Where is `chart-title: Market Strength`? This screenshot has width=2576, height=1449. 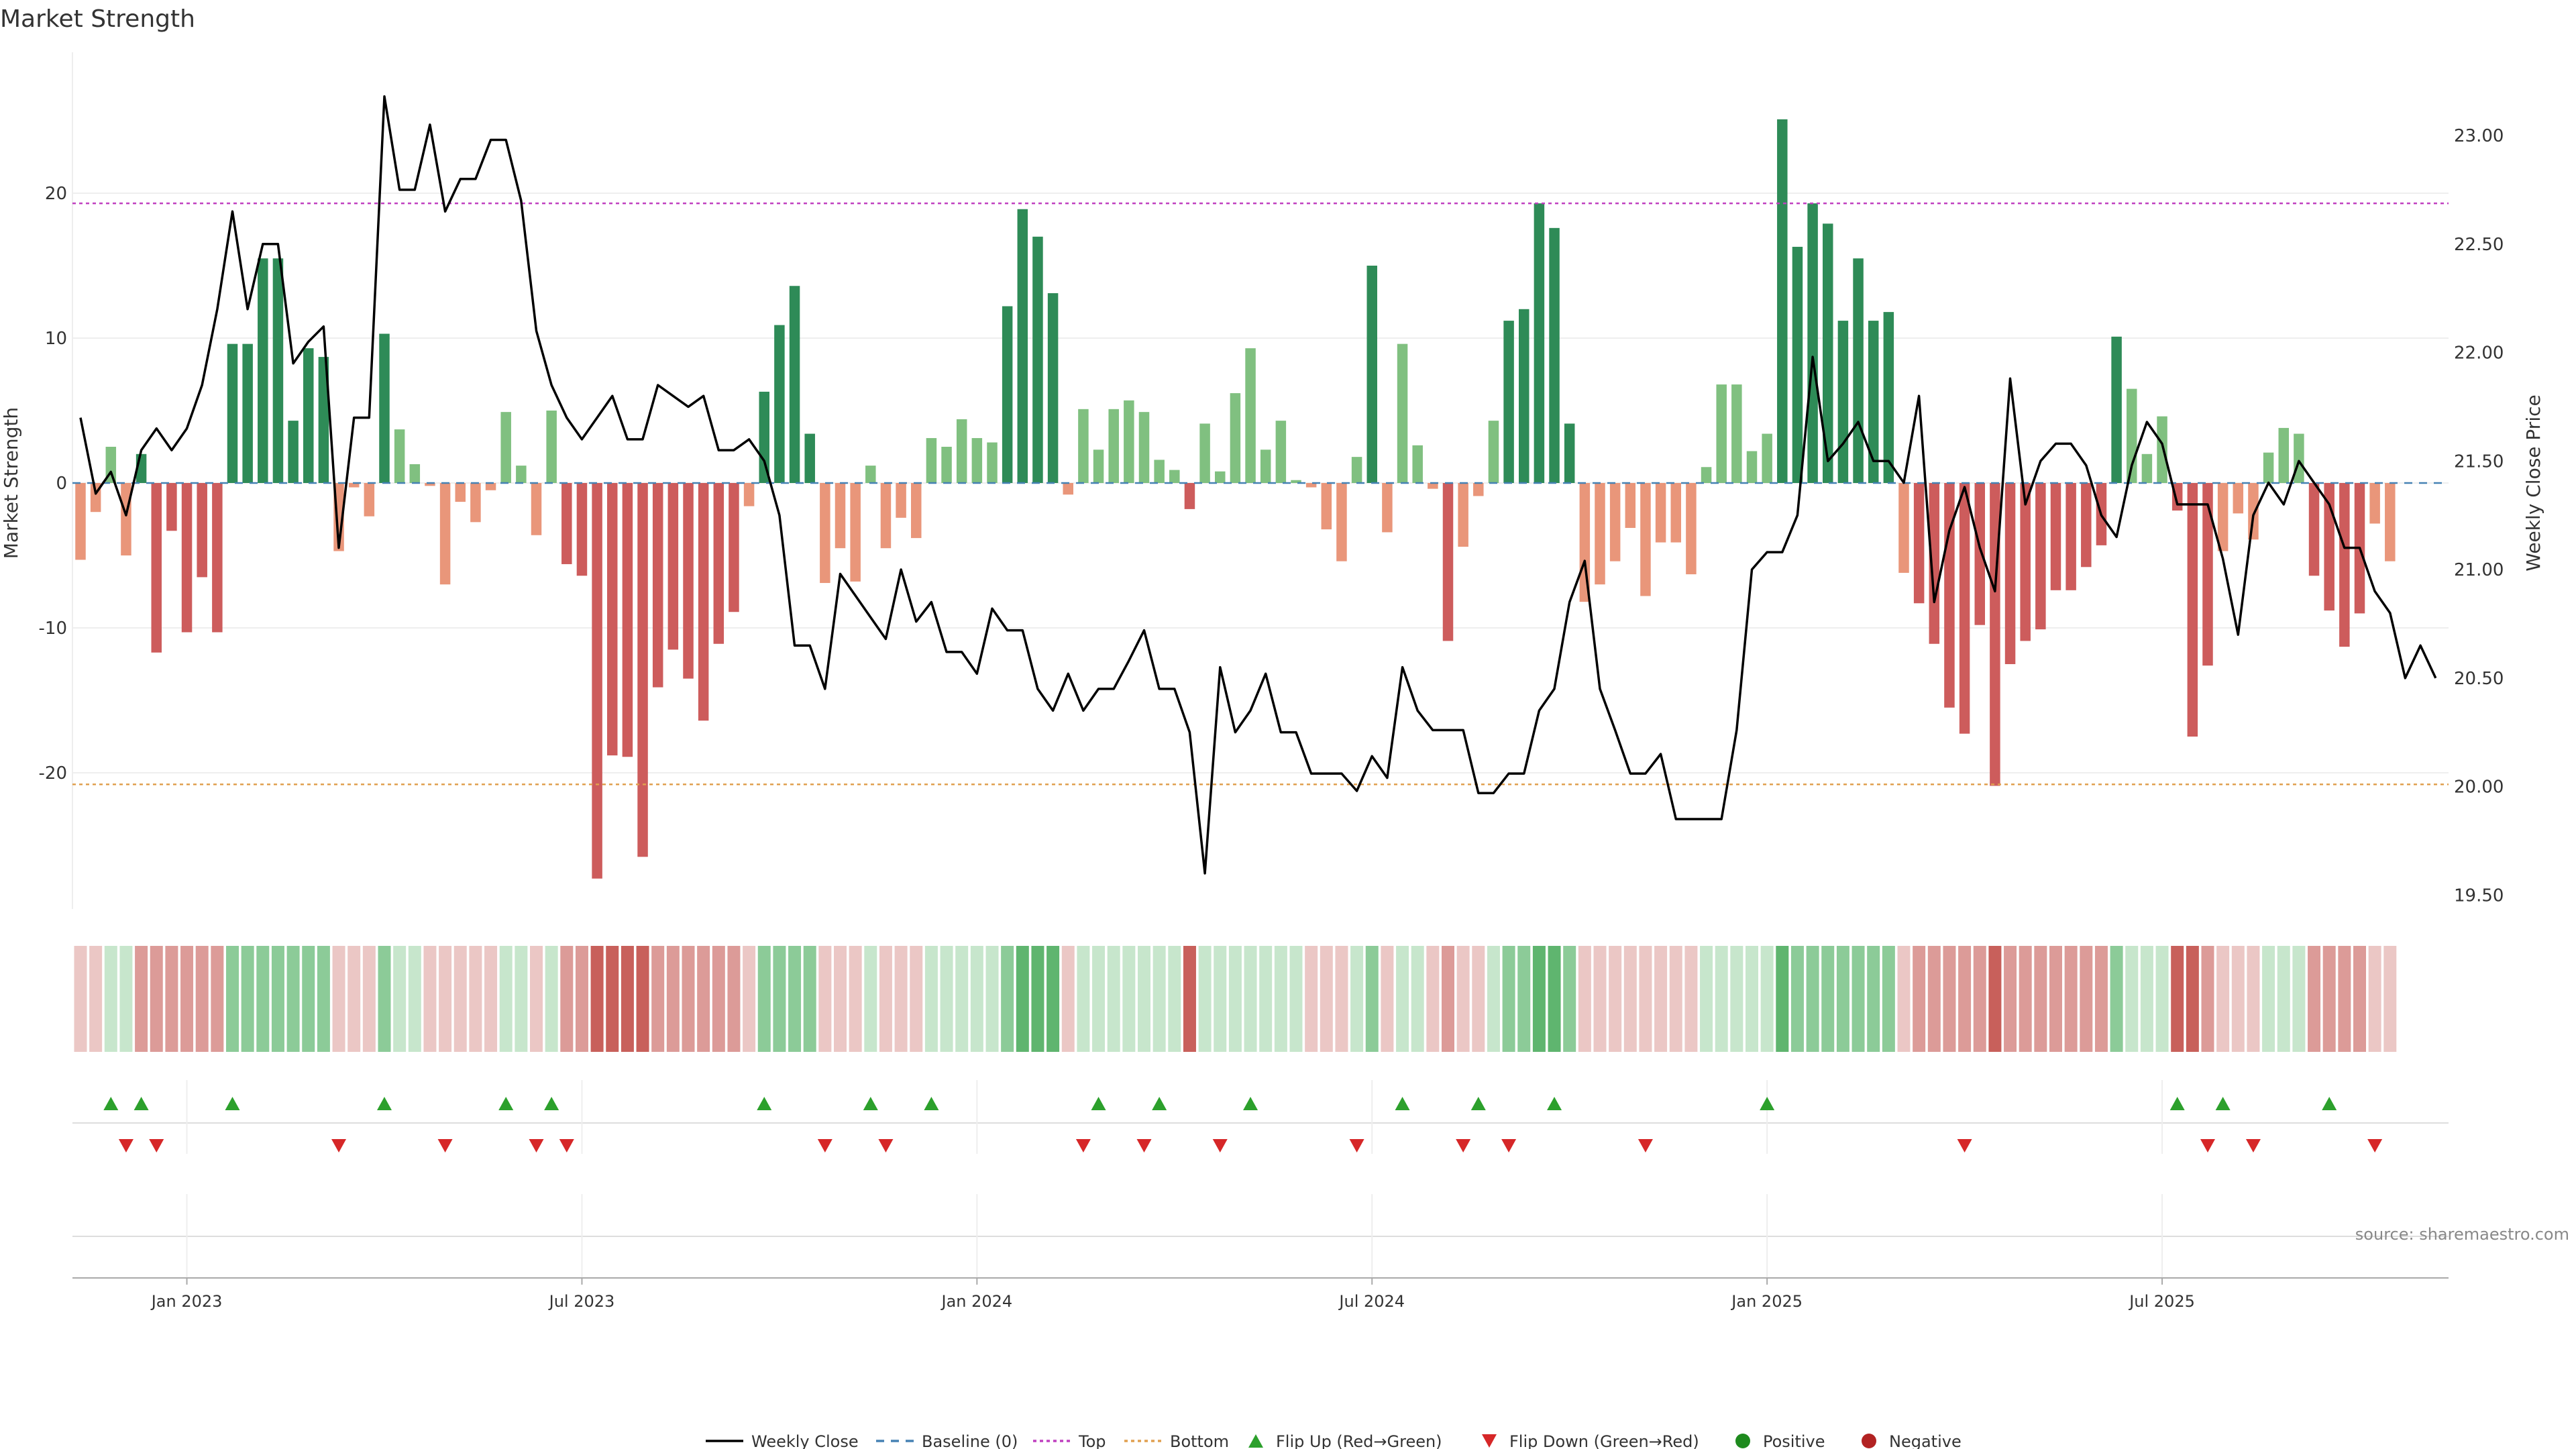
chart-title: Market Strength is located at coordinates (97, 19).